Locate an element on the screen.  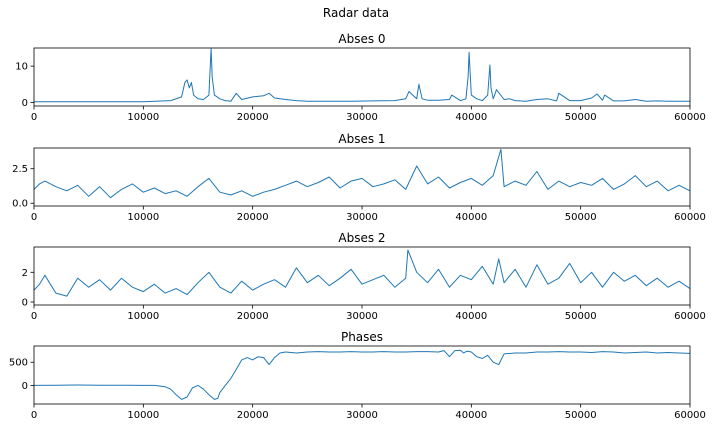
y-tick-label: 2.5 is located at coordinates (20, 169).